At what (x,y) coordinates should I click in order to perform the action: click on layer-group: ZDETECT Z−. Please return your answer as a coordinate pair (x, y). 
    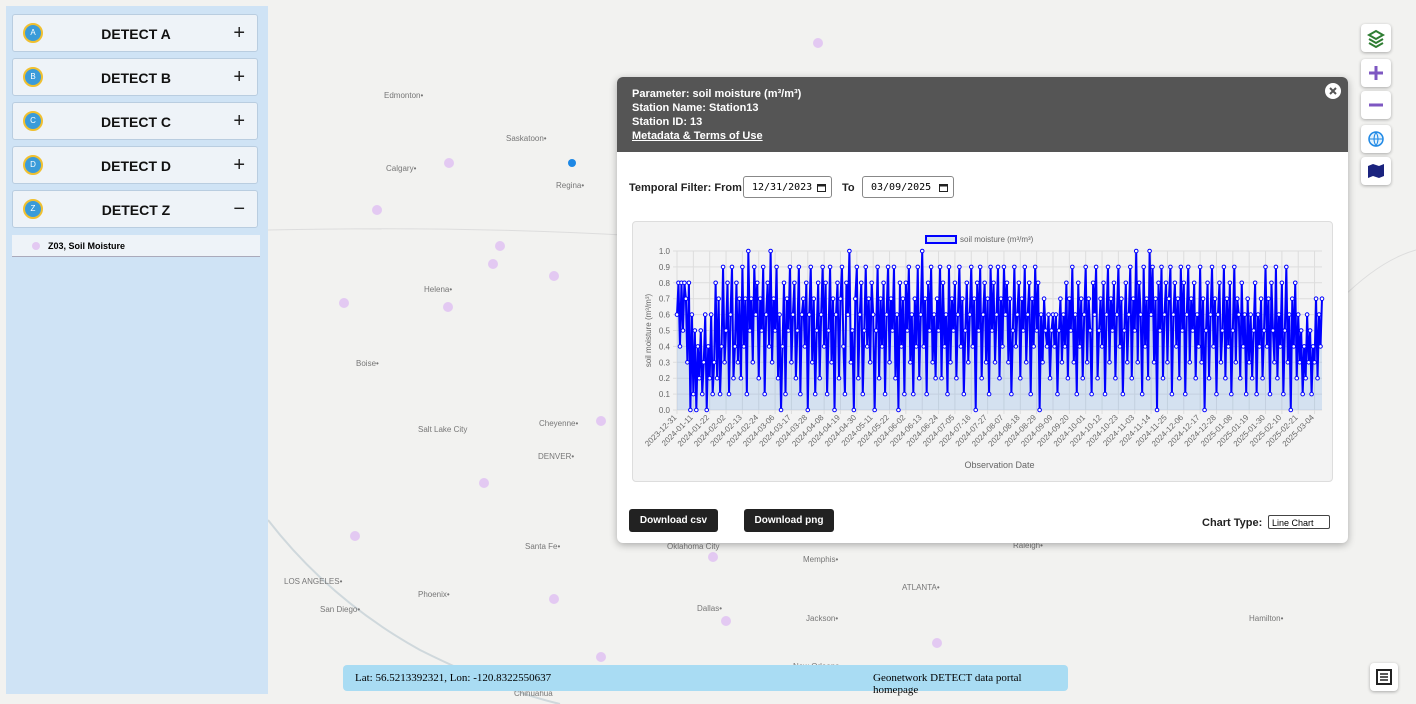
    Looking at the image, I should click on (135, 209).